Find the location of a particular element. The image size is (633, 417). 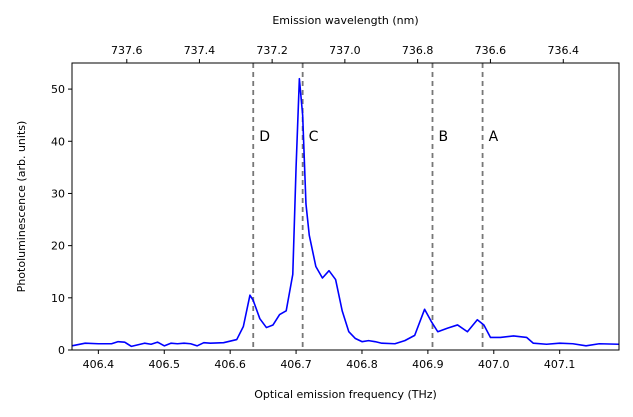

top-tick-label: 737.4 is located at coordinates (200, 50).